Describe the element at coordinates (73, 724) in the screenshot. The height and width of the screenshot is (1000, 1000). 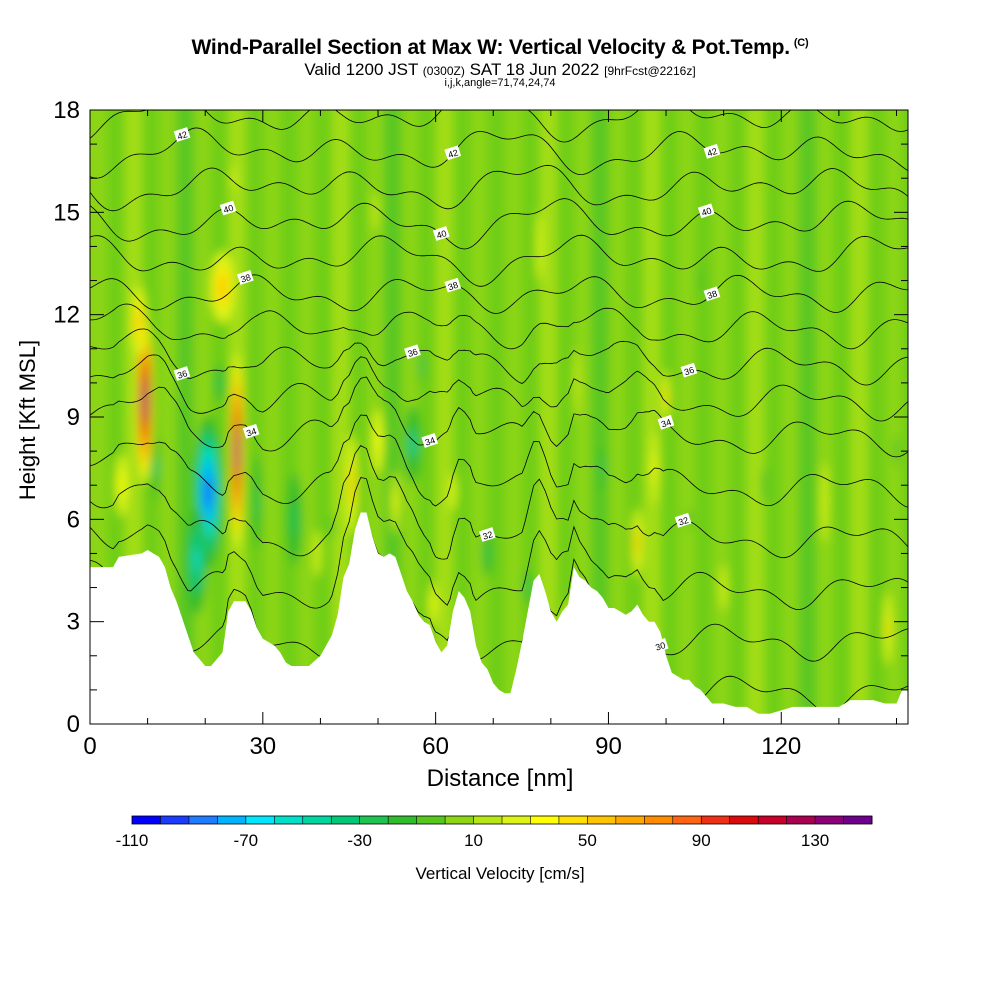
I see `y-tick-label: 0` at that location.